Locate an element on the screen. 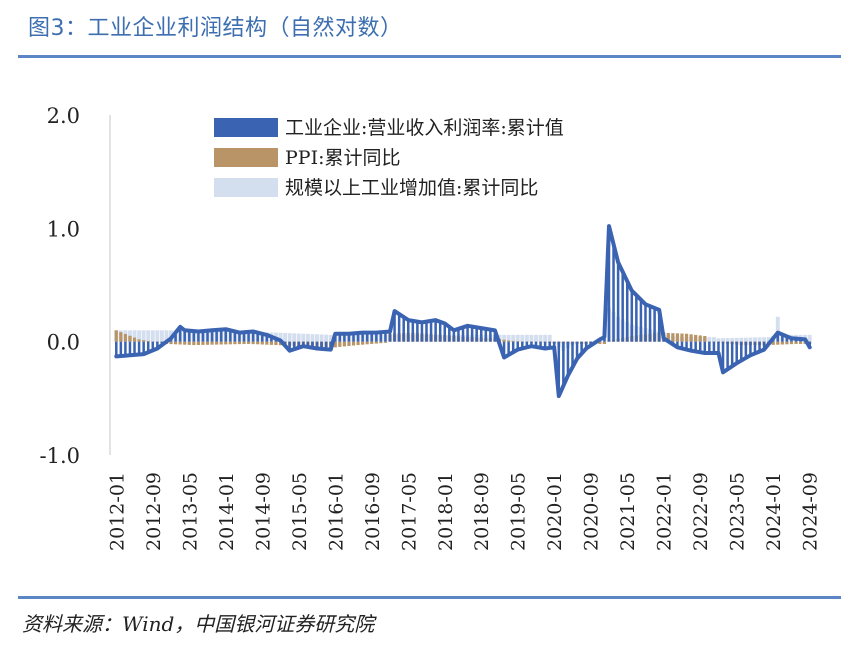  top-rule is located at coordinates (429, 56).